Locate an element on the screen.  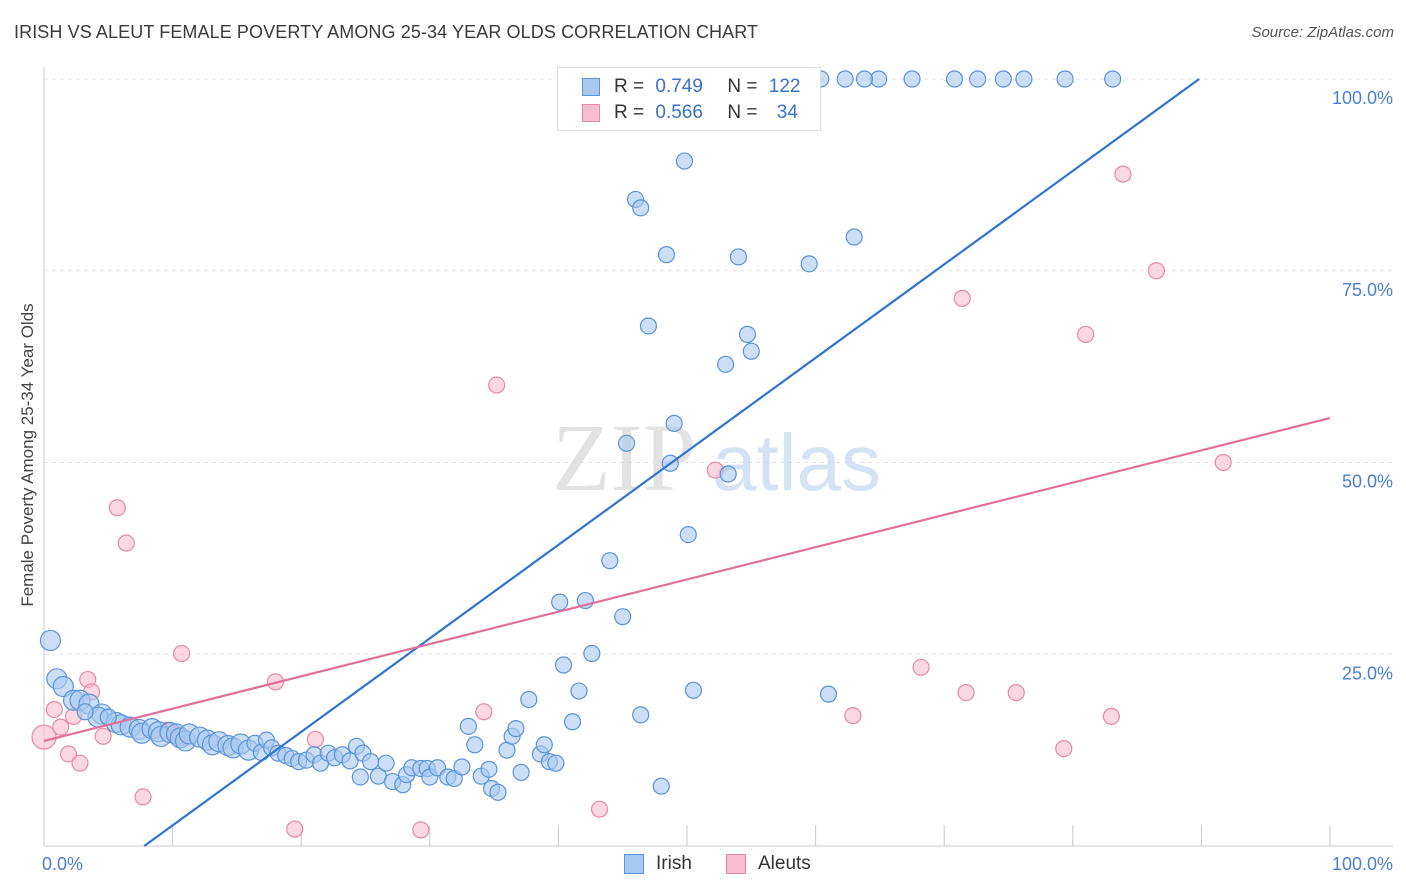
aleut-r-value: 0.566 is located at coordinates (679, 112).